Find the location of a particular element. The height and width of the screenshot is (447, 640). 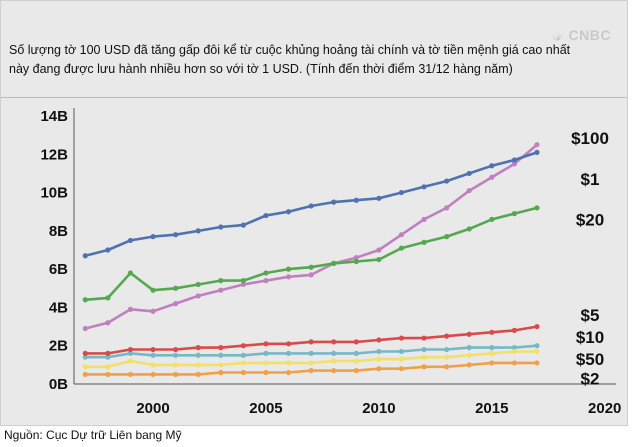

series-$5 is located at coordinates (311, 351).